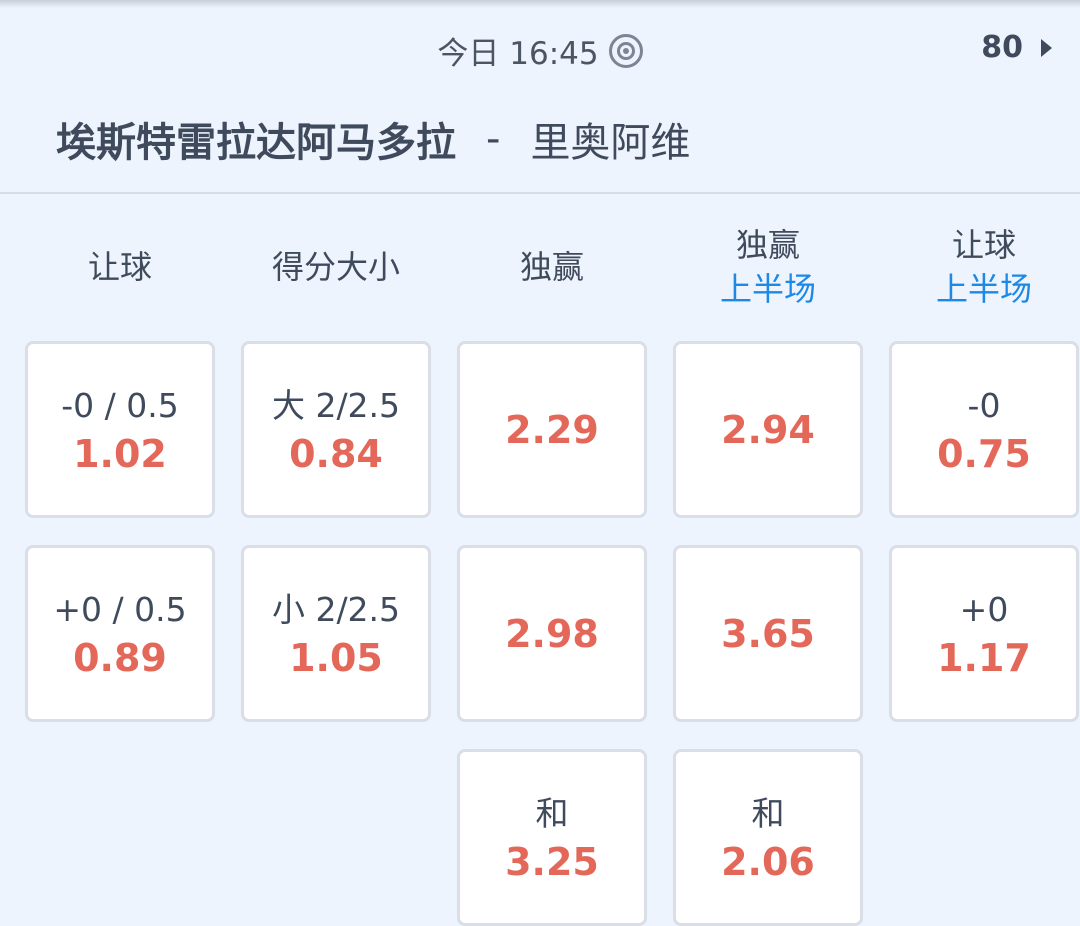  Describe the element at coordinates (610, 143) in the screenshot. I see `away-team: 里奥阿维` at that location.